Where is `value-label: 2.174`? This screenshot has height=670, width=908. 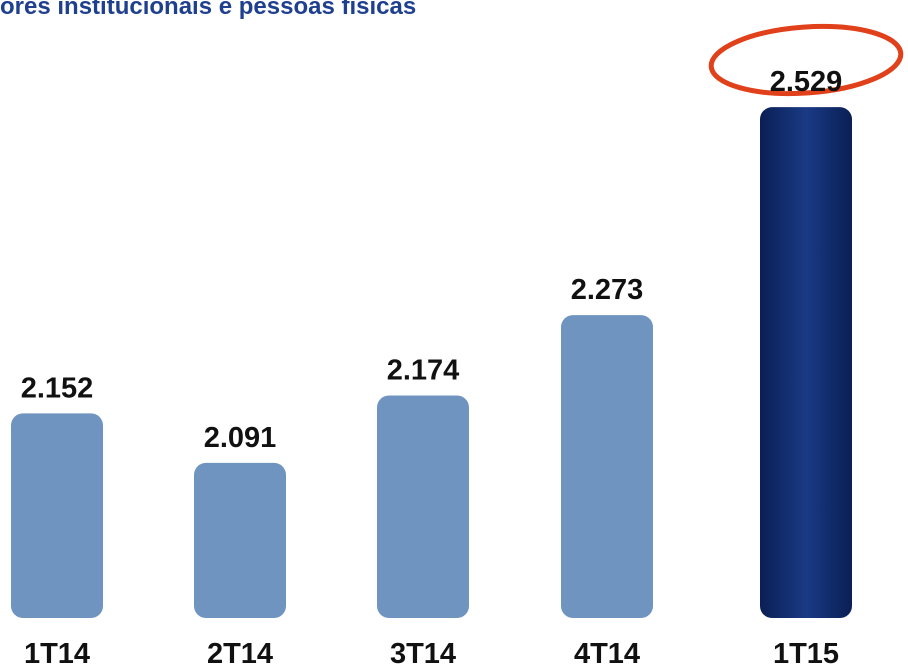
value-label: 2.174 is located at coordinates (423, 370).